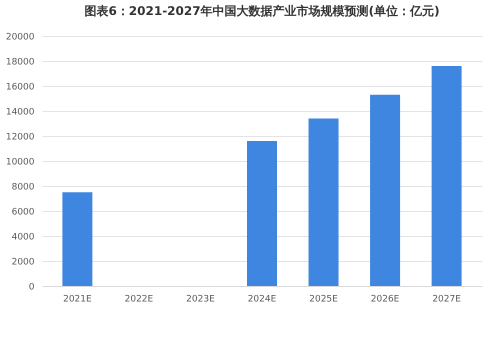  Describe the element at coordinates (23, 263) in the screenshot. I see `y-tick-label: 2000` at that location.